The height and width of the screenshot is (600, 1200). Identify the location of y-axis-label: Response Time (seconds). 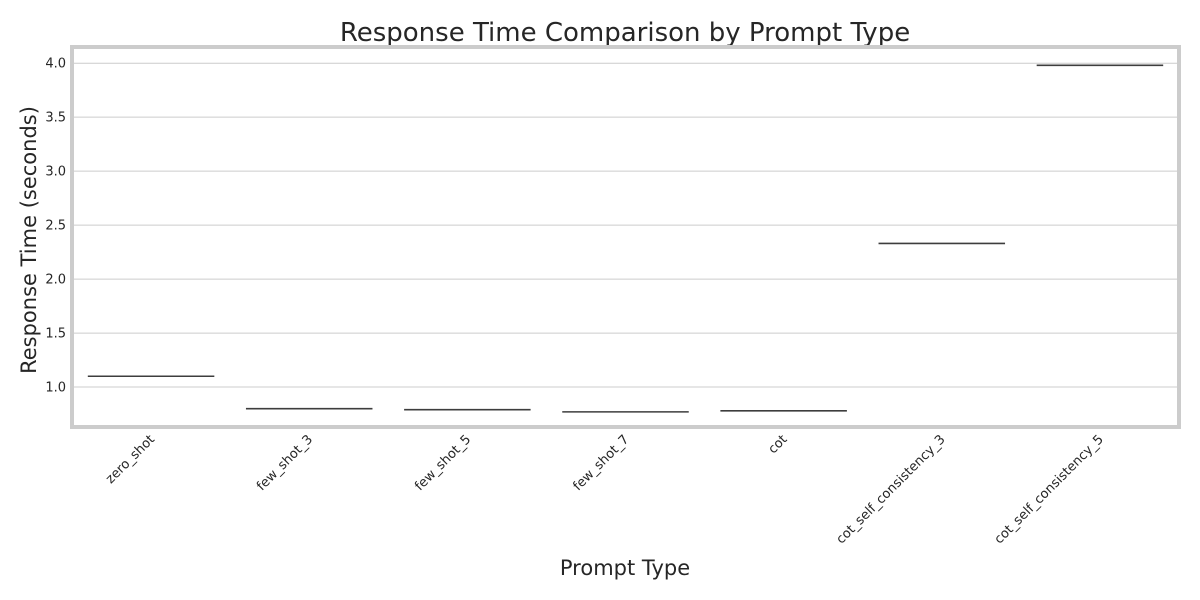
(29, 240).